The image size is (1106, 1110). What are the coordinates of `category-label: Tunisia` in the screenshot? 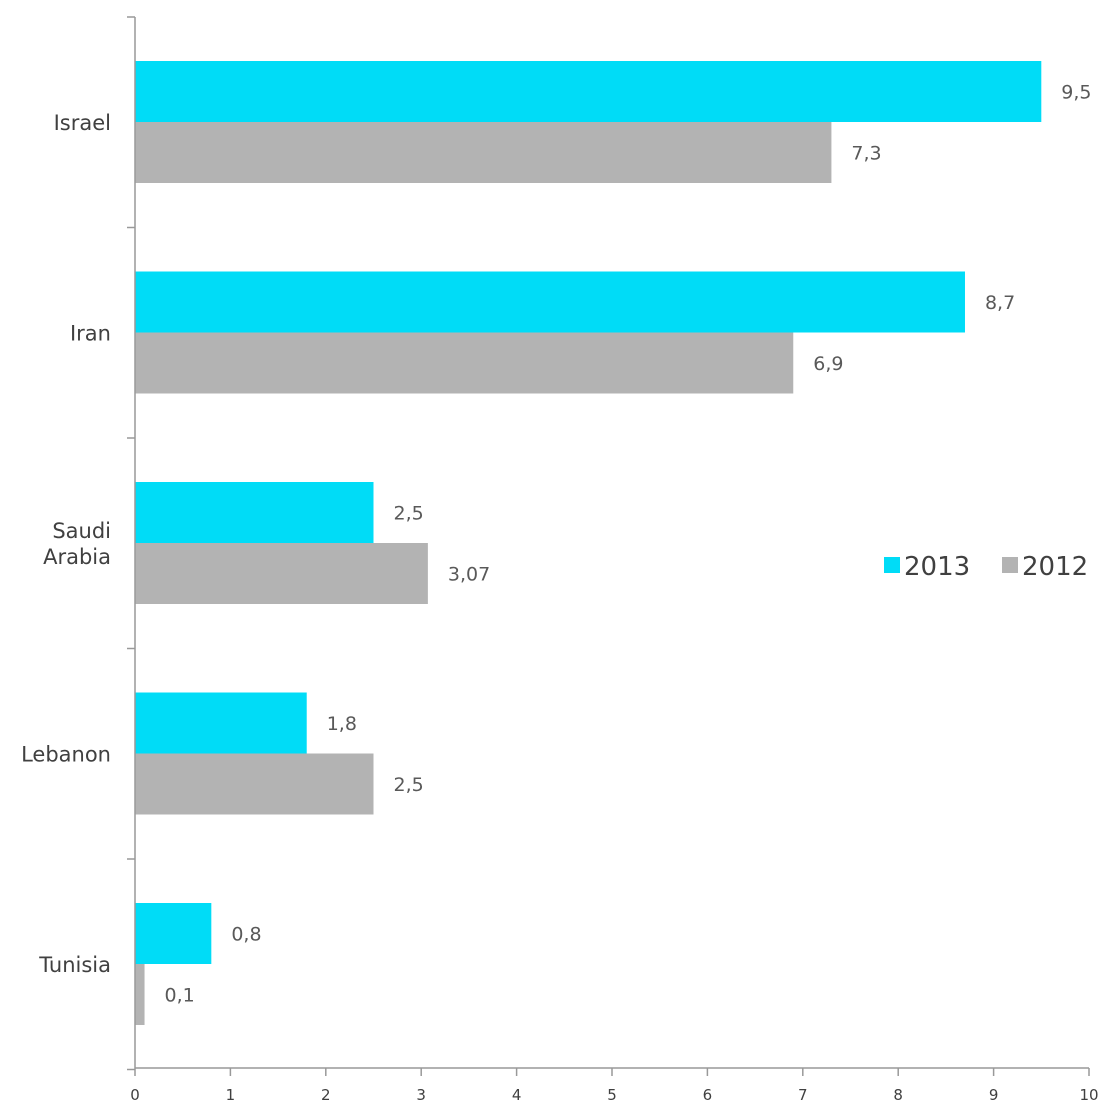 It's located at (74, 965).